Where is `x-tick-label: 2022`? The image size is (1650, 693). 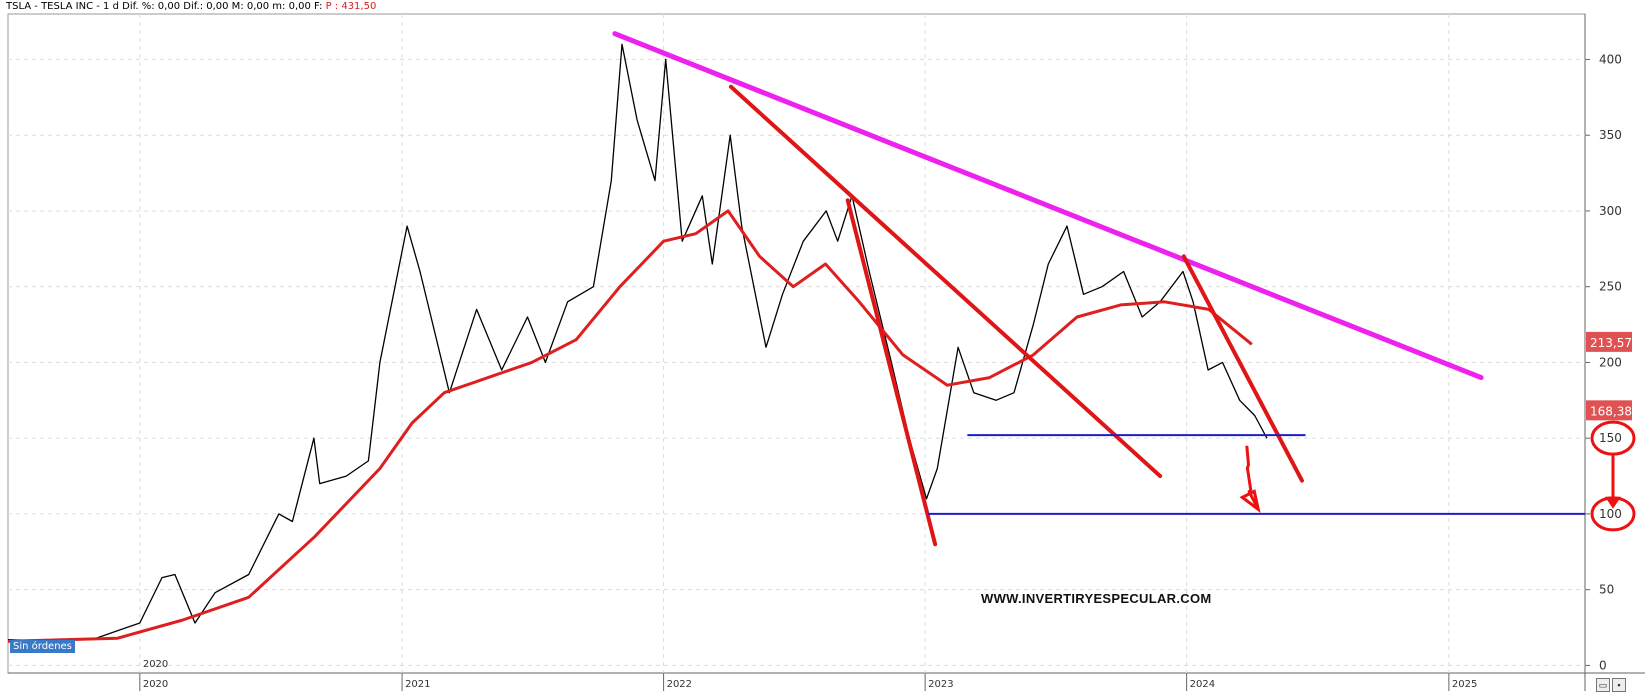 x-tick-label: 2022 is located at coordinates (679, 684).